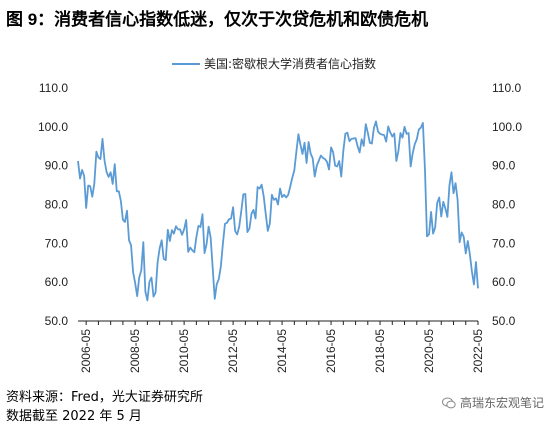  I want to click on y-tick-label-right: 90.0, so click(504, 166).